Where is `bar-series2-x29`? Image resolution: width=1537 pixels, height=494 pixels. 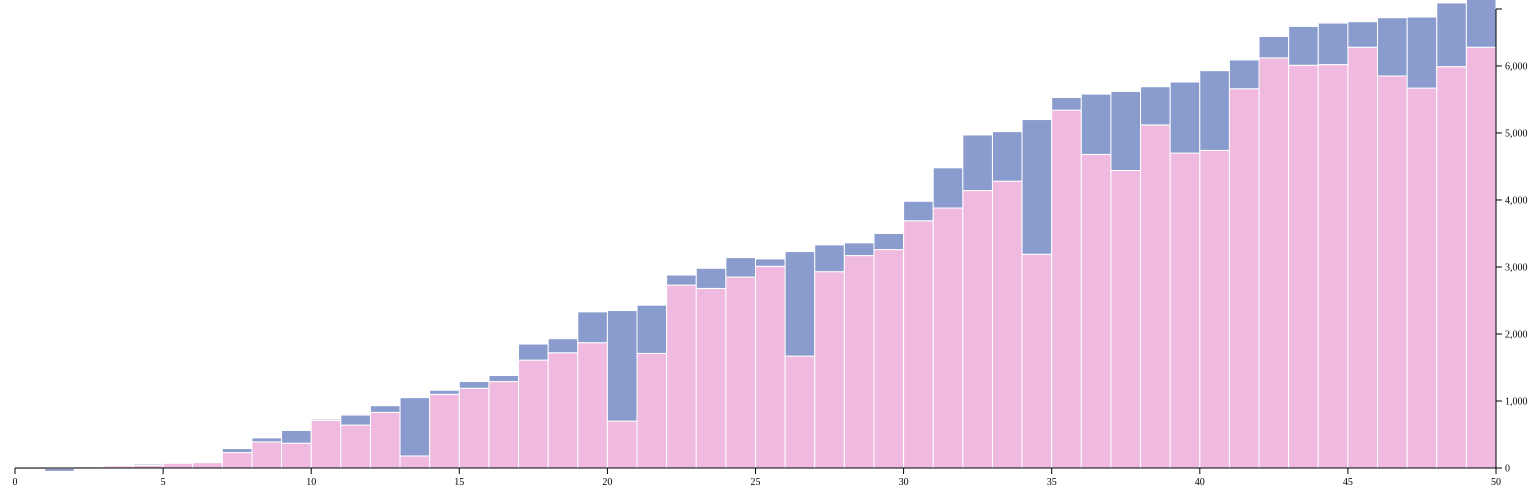
bar-series2-x29 is located at coordinates (859, 249).